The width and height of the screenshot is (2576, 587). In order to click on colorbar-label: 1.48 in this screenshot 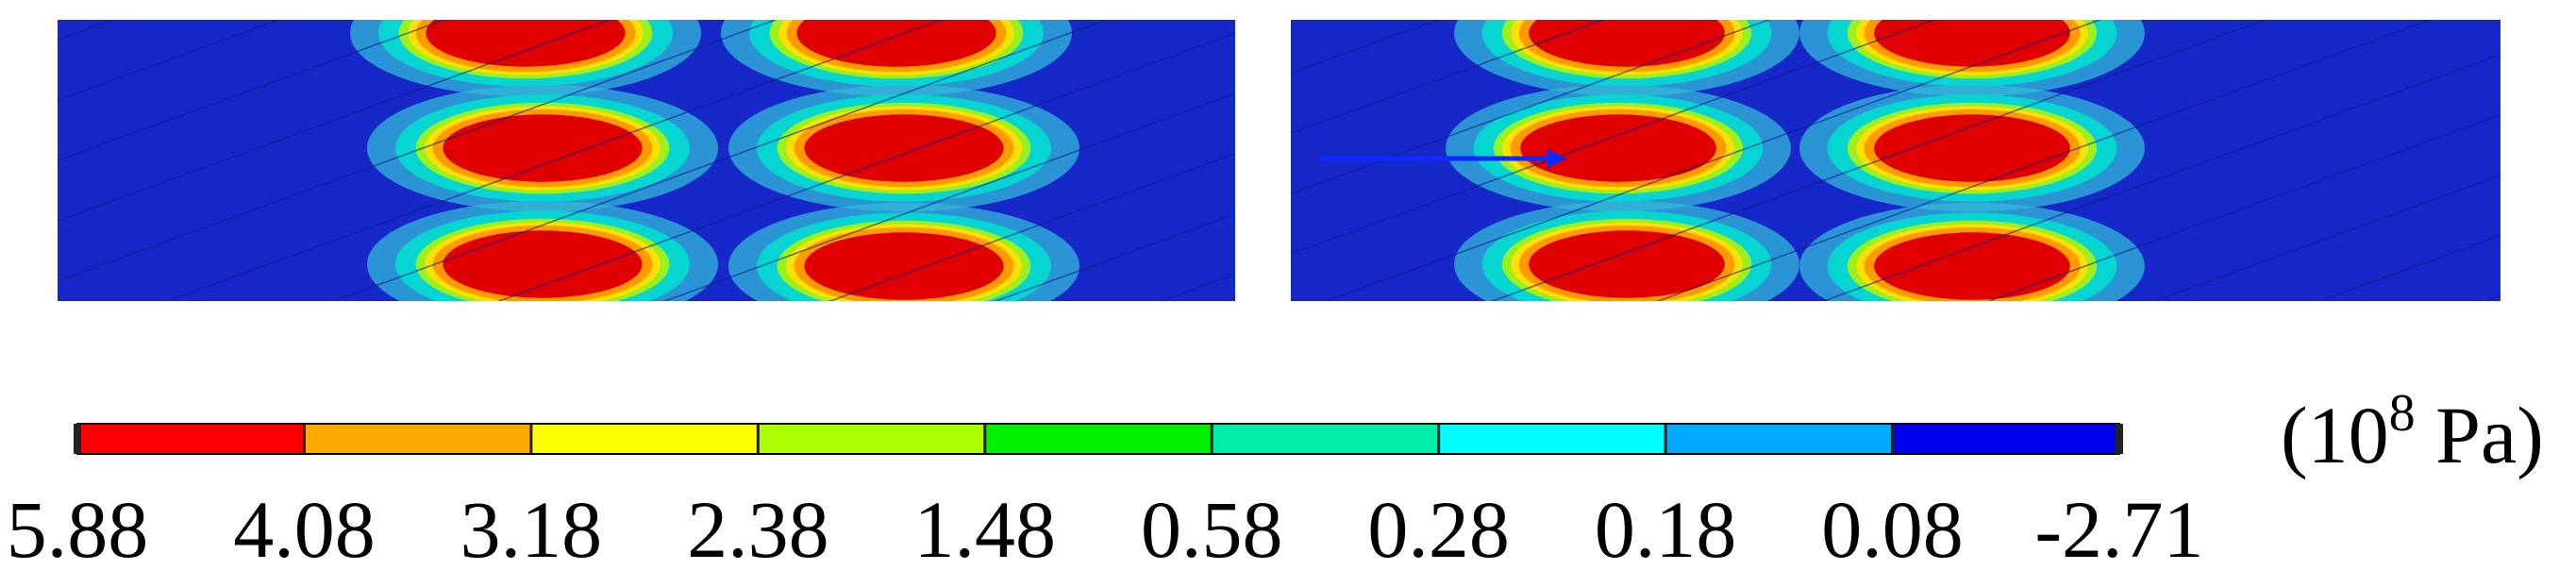, I will do `click(985, 529)`.